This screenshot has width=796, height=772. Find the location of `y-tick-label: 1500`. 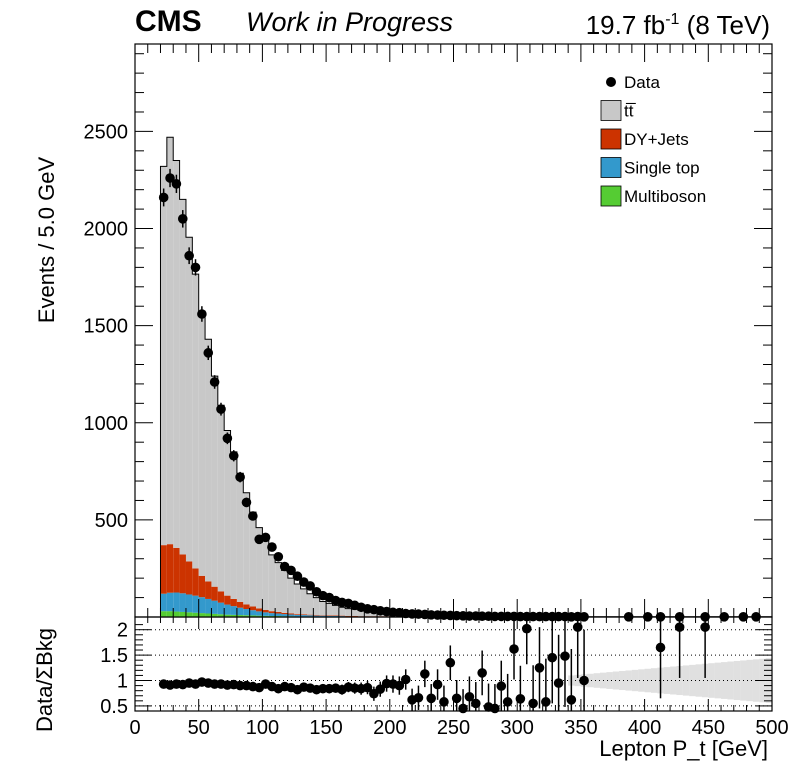

y-tick-label: 1500 is located at coordinates (106, 327).